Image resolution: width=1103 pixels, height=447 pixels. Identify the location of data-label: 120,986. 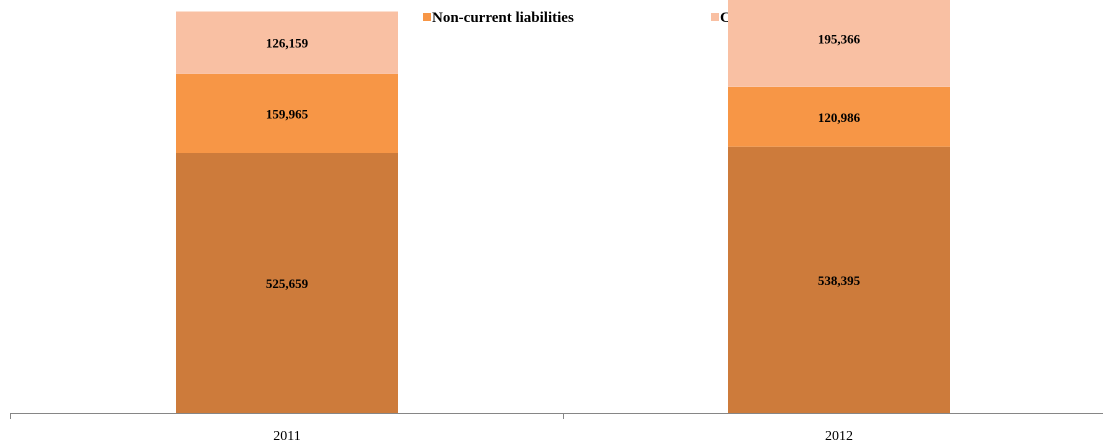
(839, 117).